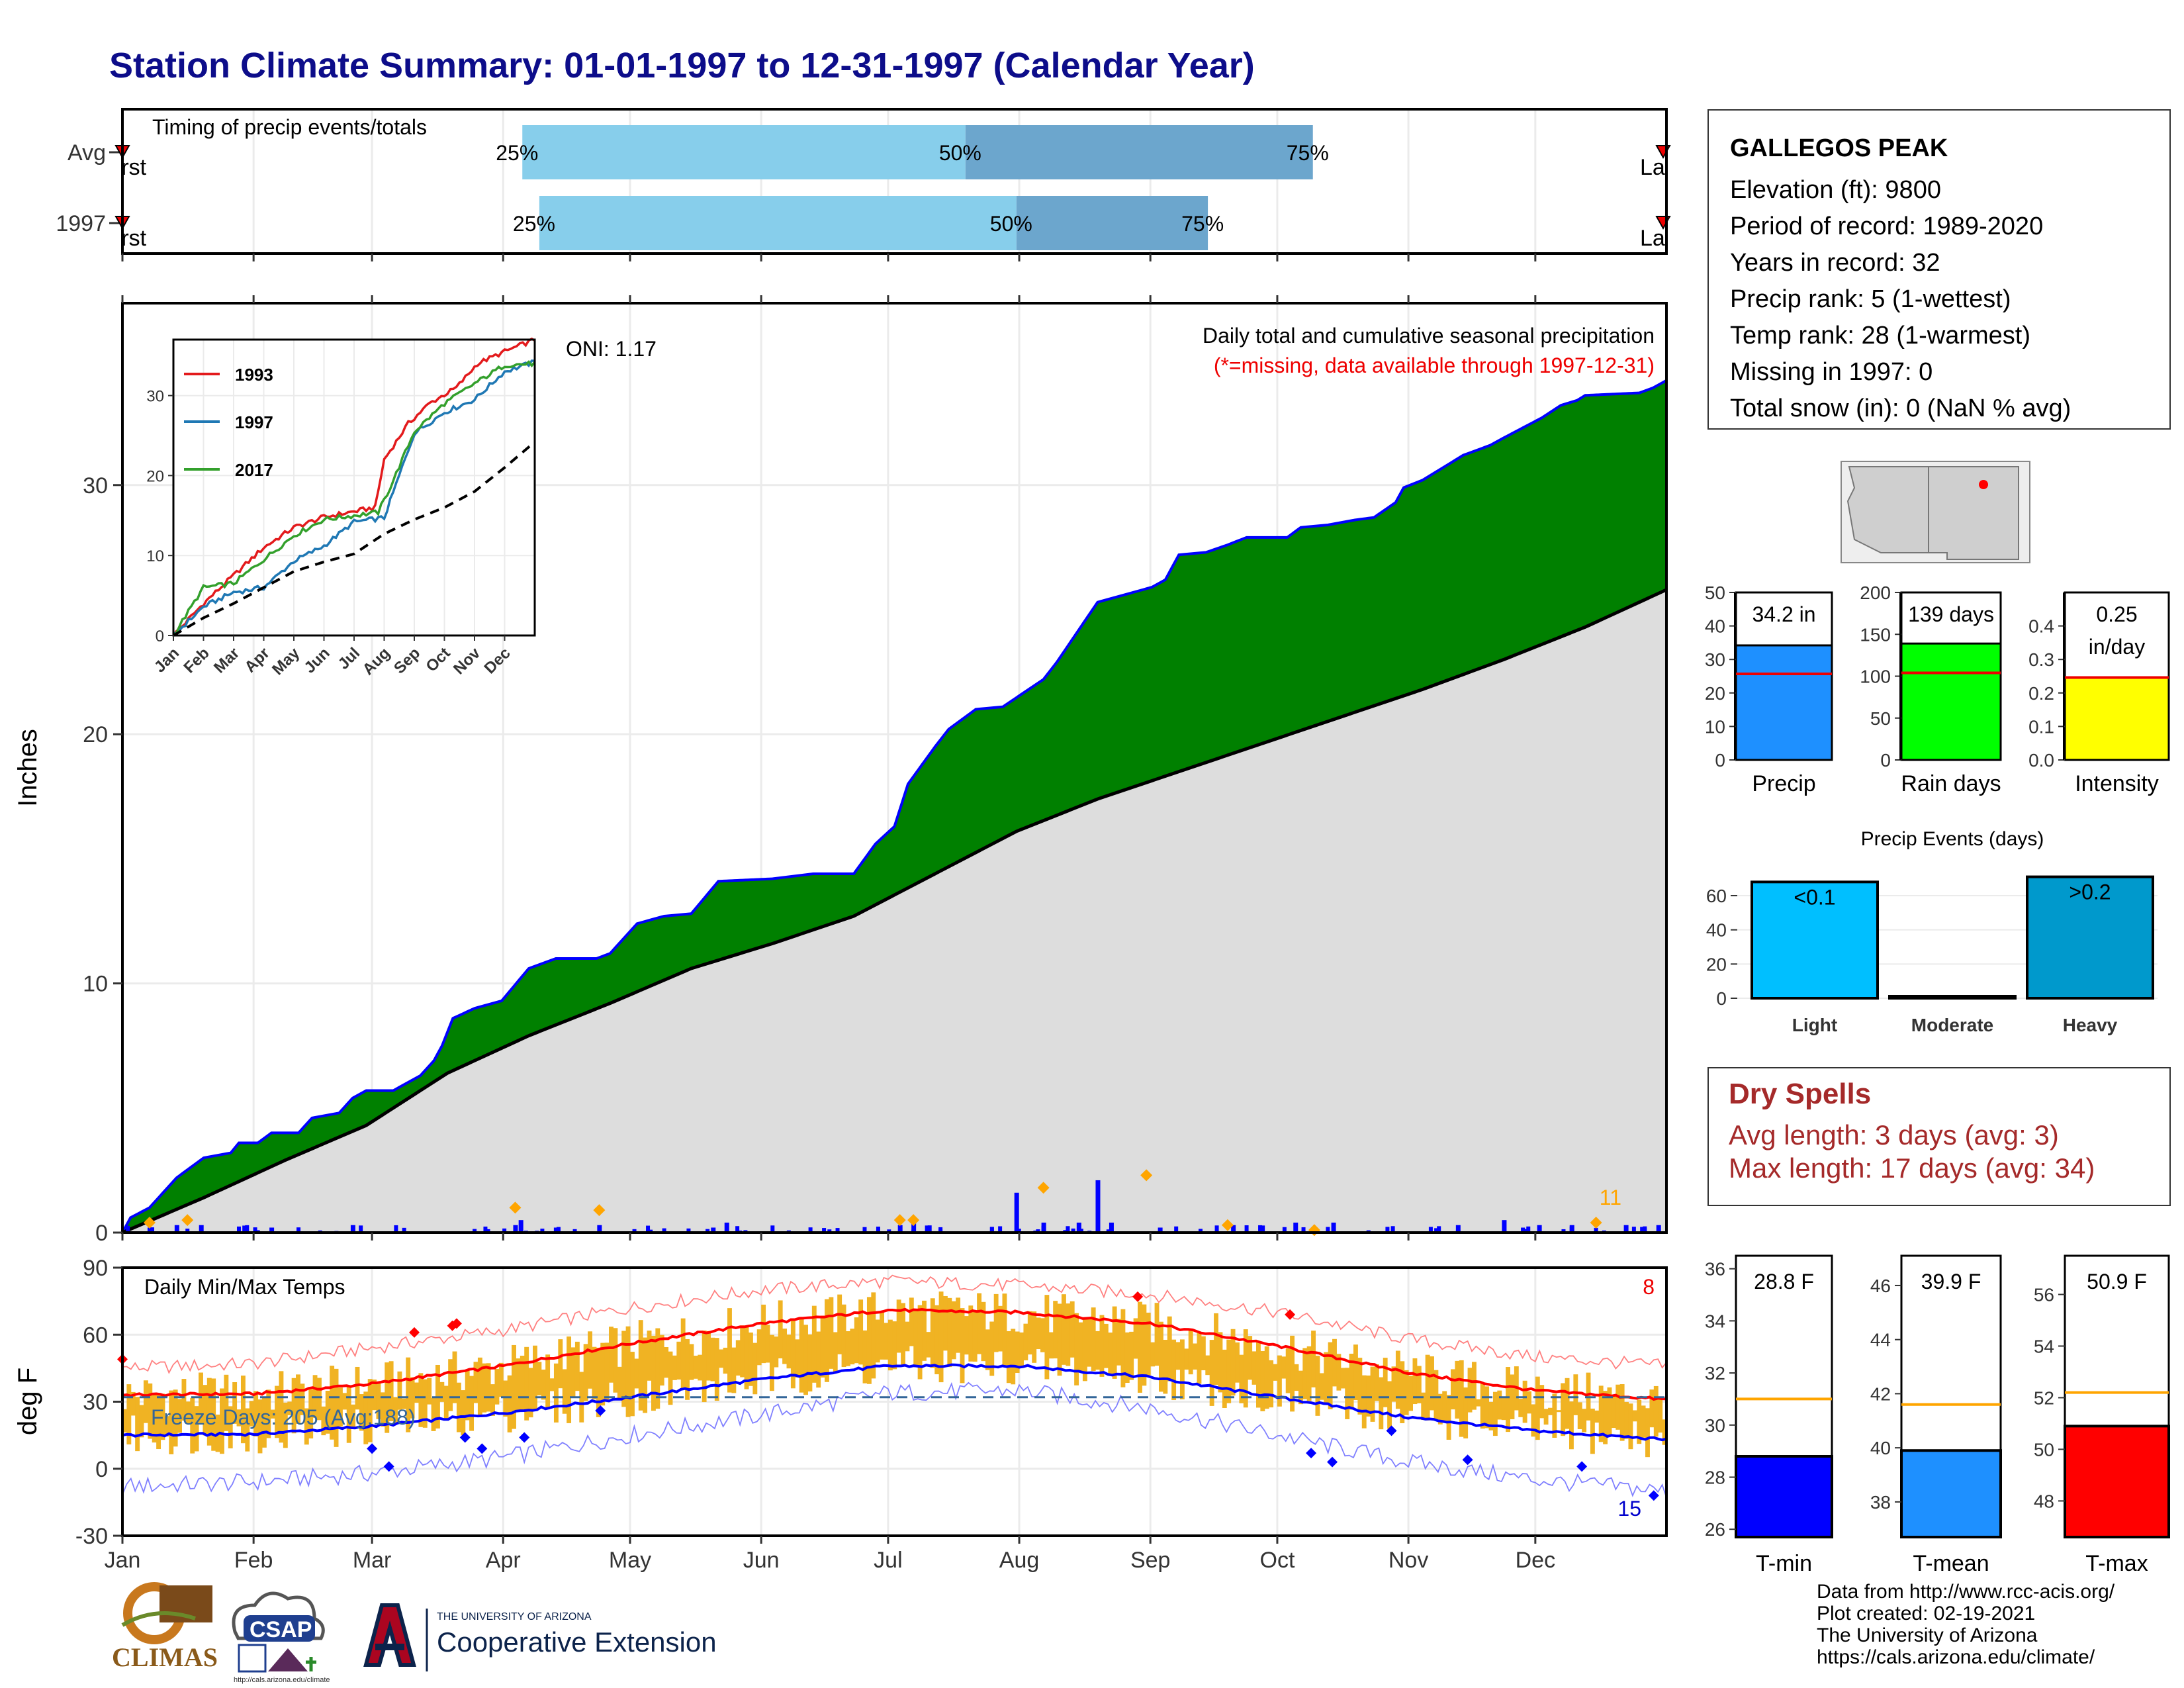  What do you see at coordinates (1951, 1281) in the screenshot?
I see `tmean-value-label-1: 39.9 F` at bounding box center [1951, 1281].